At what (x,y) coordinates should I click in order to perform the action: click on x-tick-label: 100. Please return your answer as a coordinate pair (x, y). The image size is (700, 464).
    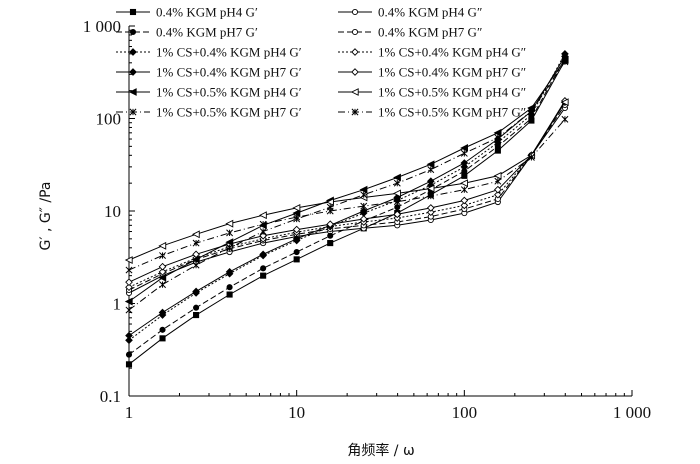
    Looking at the image, I should click on (465, 412).